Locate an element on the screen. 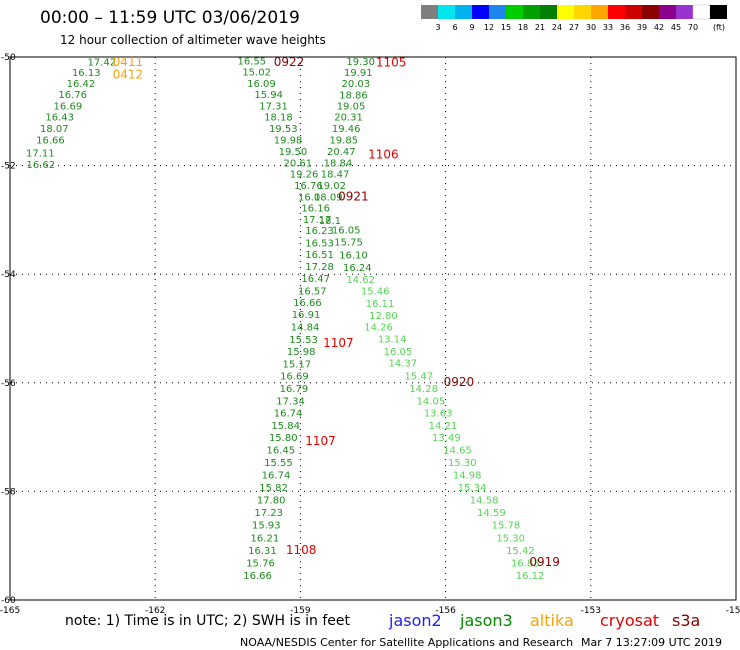  swh-value: 14.21 is located at coordinates (443, 426).